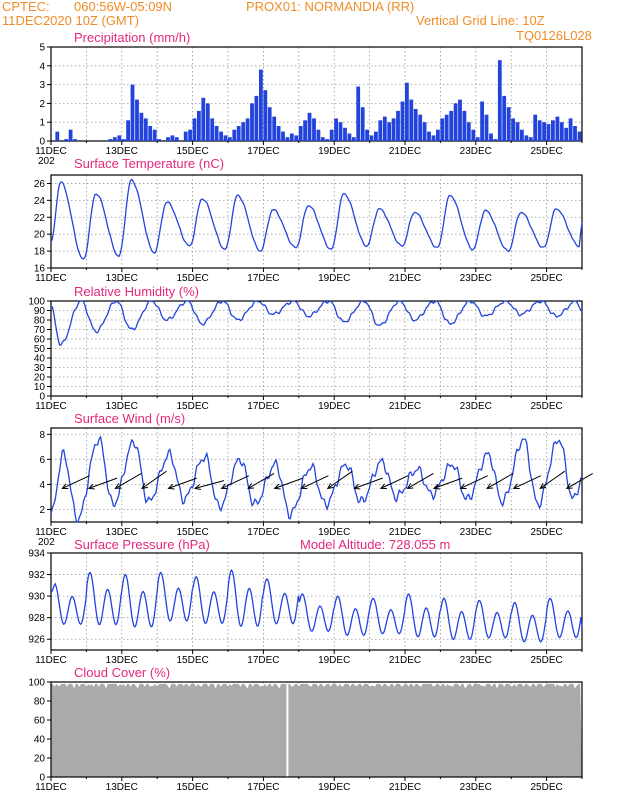 The width and height of the screenshot is (618, 800). I want to click on cloud-gap, so click(287, 730).